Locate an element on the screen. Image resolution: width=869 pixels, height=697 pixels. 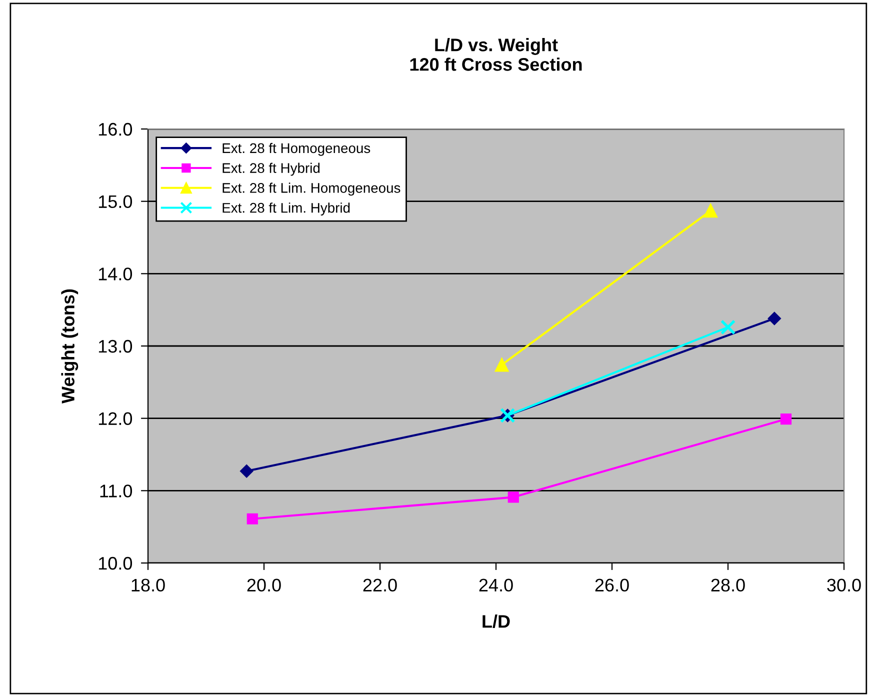
x-axis-title: L/D is located at coordinates (496, 621).